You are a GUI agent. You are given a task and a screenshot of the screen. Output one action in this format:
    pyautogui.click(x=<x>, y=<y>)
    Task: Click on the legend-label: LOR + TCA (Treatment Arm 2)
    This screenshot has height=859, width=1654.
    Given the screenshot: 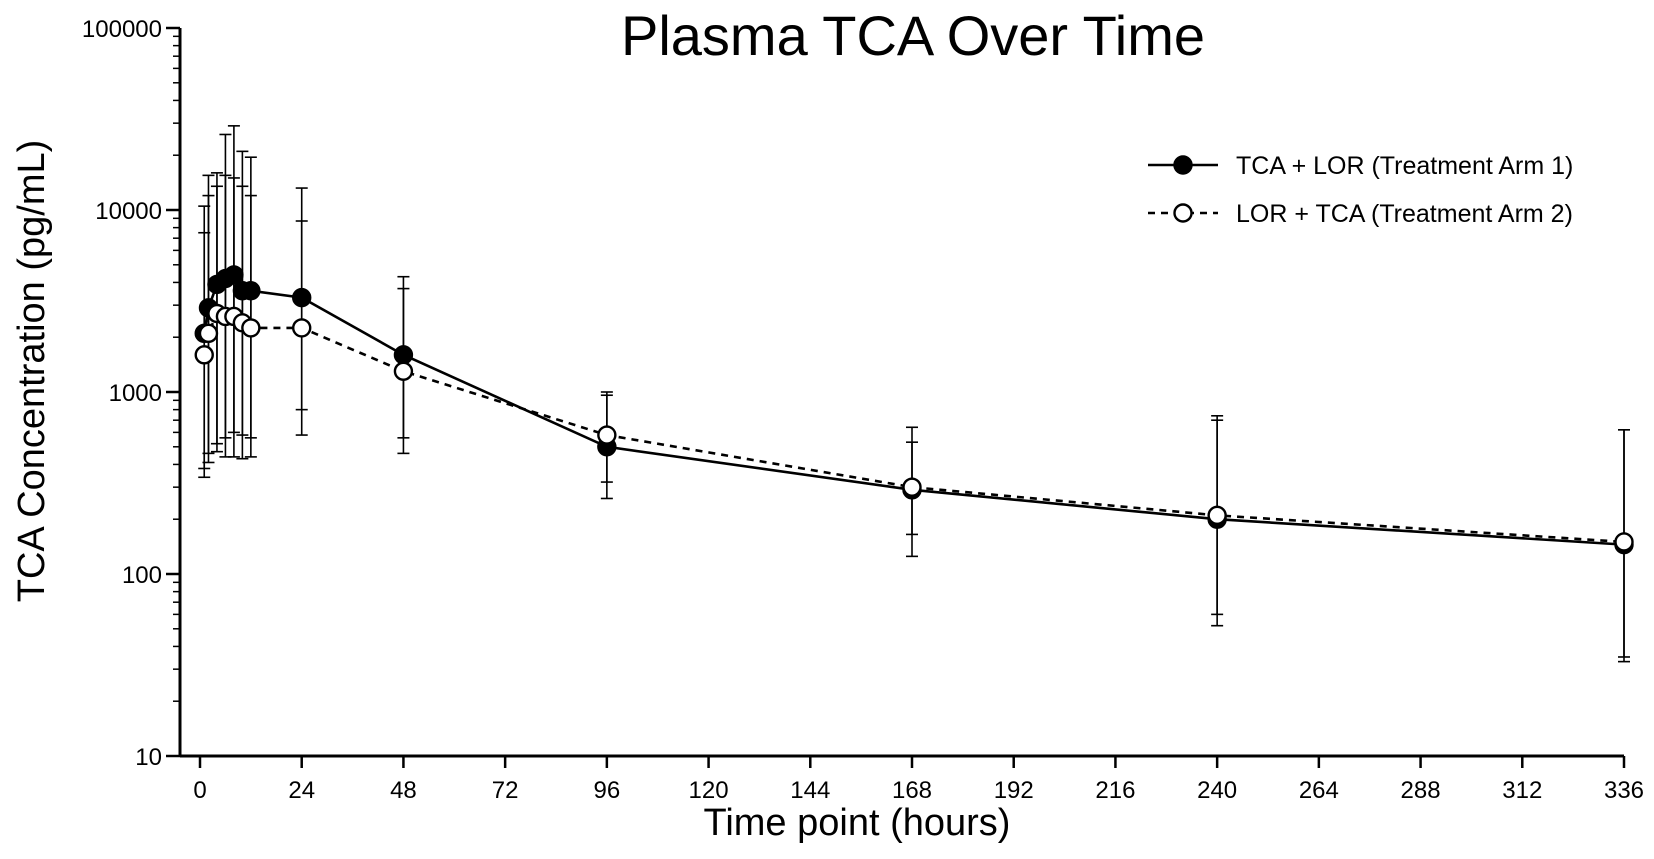 What is the action you would take?
    pyautogui.click(x=1404, y=214)
    